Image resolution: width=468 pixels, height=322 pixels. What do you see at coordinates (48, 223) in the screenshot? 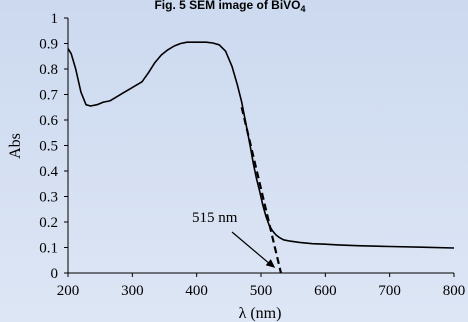
I see `y-tick-label: 0.2` at bounding box center [48, 223].